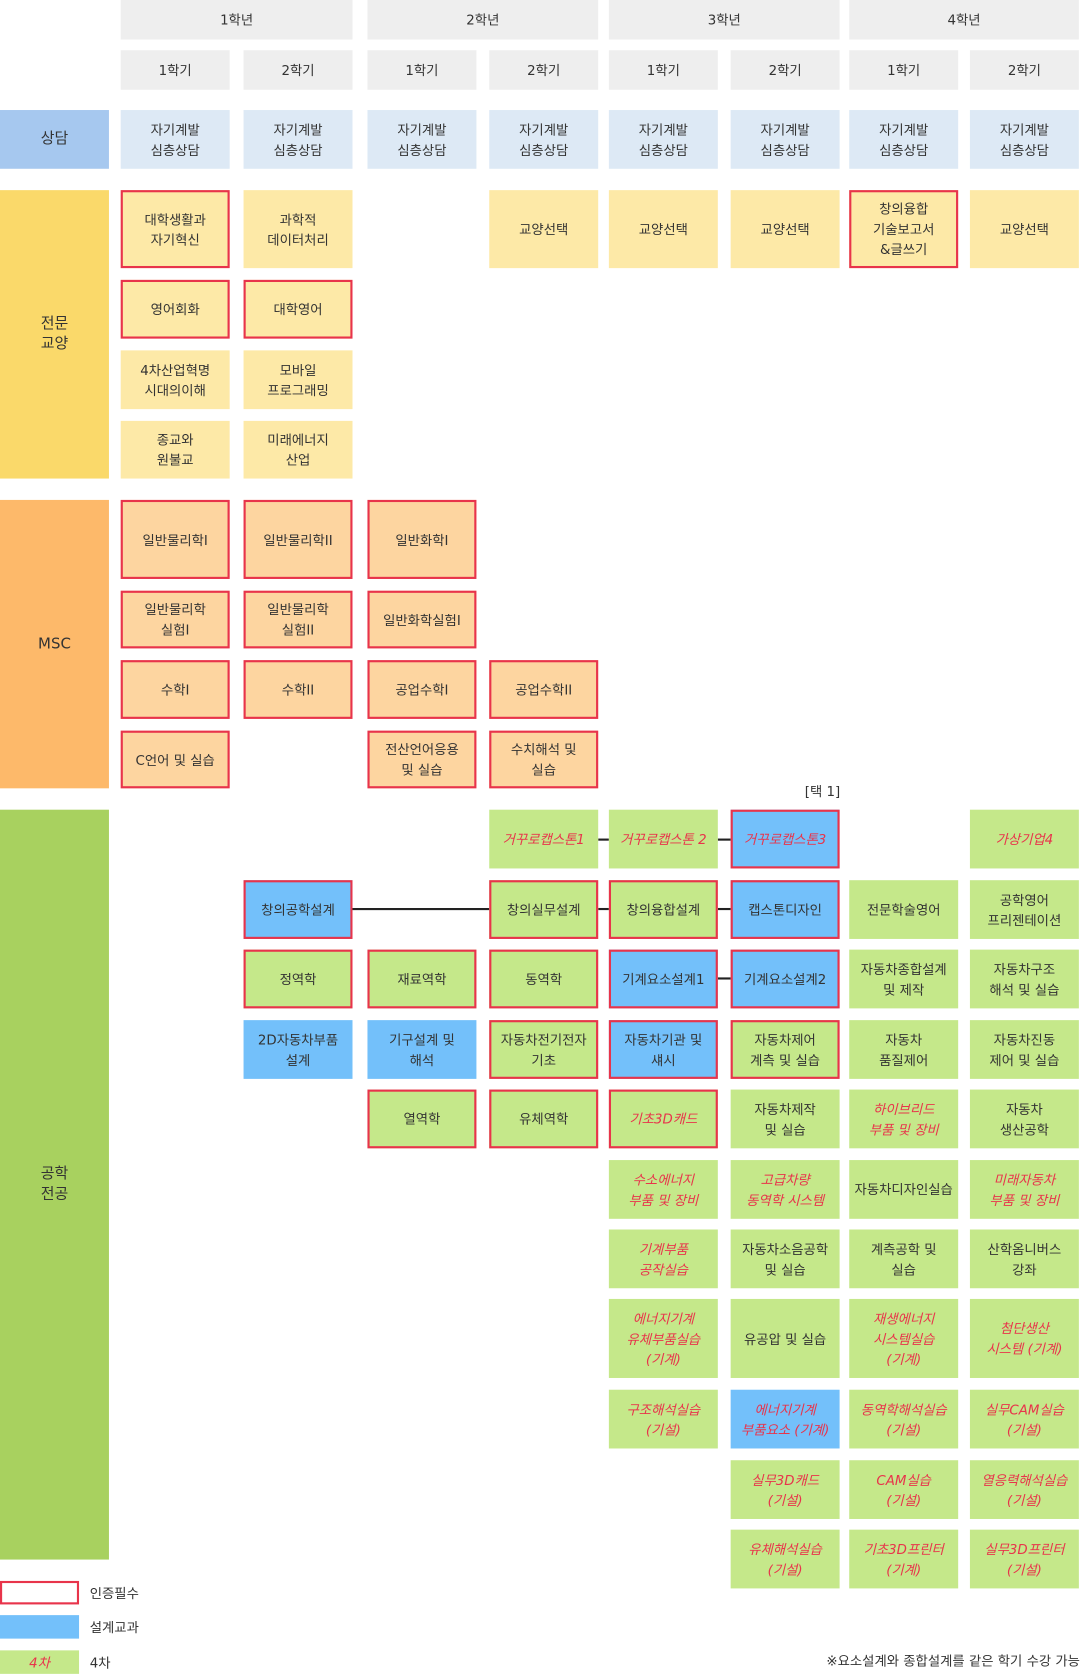  I want to click on year-header: 1학년, so click(236, 20).